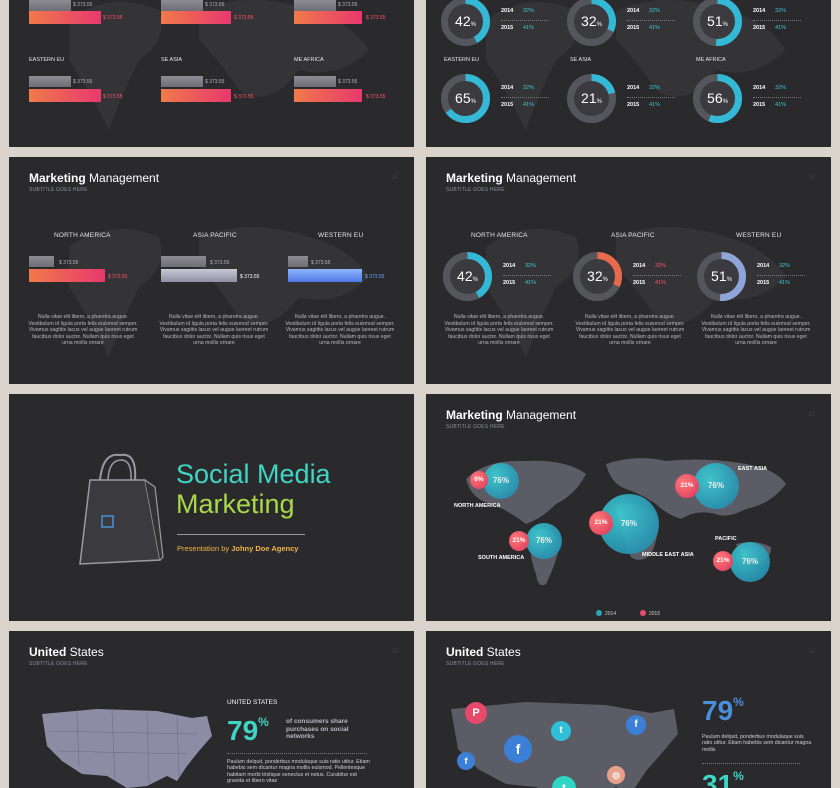 The height and width of the screenshot is (788, 840). I want to click on page-number: 36, so click(811, 178).